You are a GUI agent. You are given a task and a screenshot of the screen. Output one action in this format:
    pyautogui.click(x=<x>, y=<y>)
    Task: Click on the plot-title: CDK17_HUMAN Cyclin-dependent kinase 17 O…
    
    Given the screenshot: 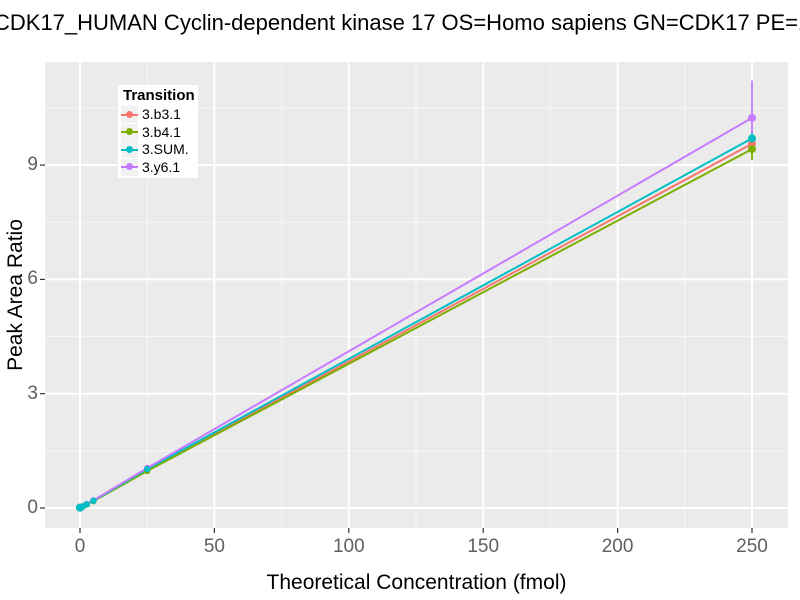 What is the action you would take?
    pyautogui.click(x=400, y=22)
    